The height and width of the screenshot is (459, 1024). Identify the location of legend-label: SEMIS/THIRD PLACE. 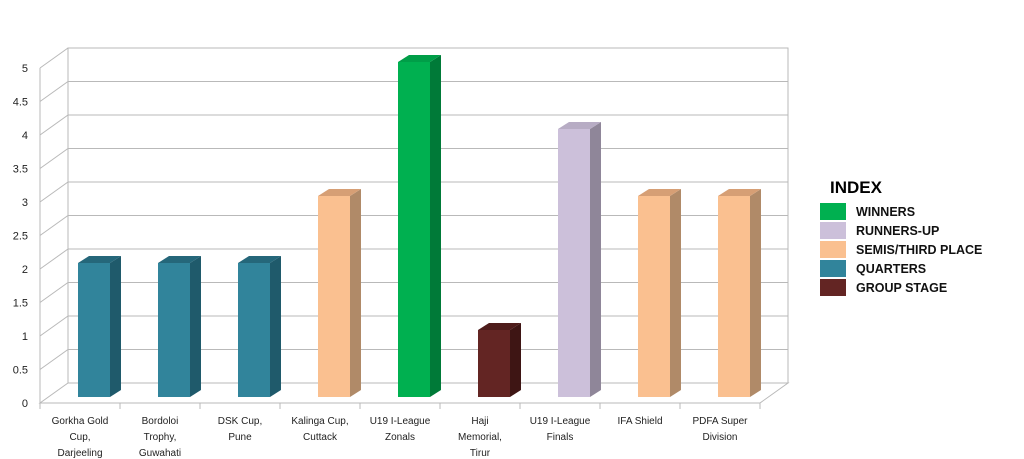
(919, 249).